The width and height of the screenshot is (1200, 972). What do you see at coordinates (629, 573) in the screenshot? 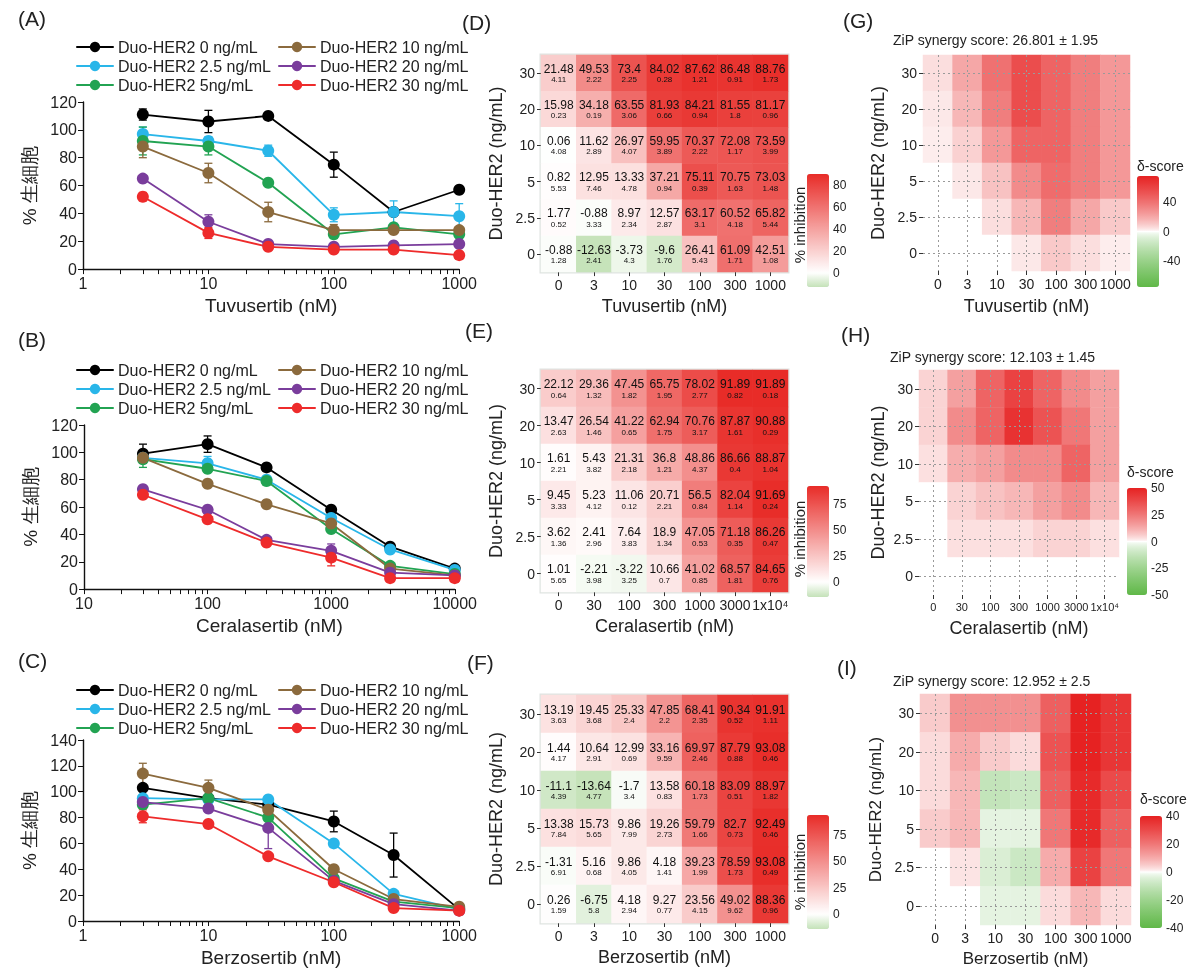
I see `data-label: -3.22 3.25` at bounding box center [629, 573].